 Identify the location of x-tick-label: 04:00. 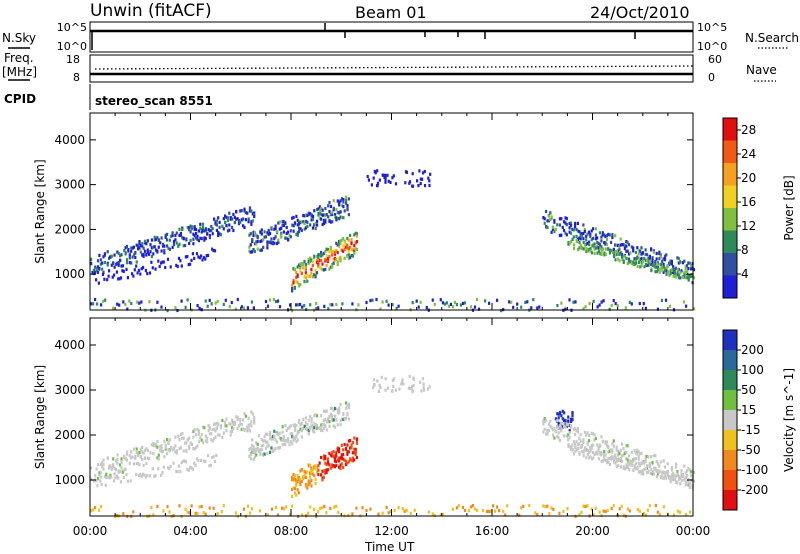
(190, 531).